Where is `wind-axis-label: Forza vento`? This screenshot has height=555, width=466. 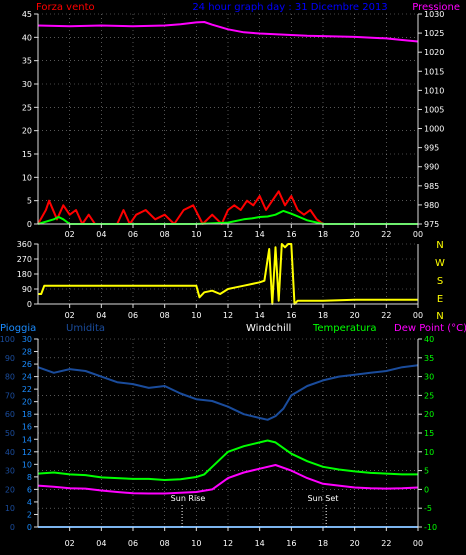
wind-axis-label: Forza vento is located at coordinates (65, 7).